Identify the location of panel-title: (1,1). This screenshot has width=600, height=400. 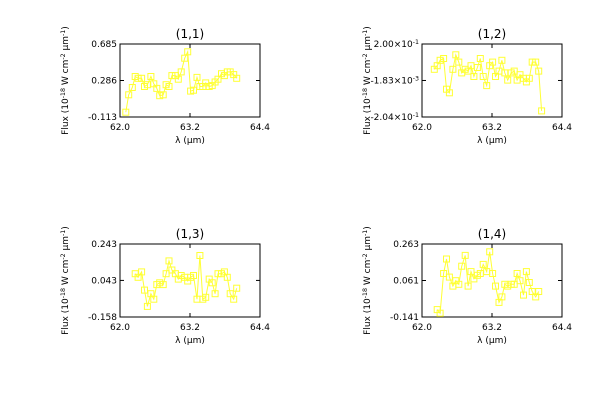
(190, 34).